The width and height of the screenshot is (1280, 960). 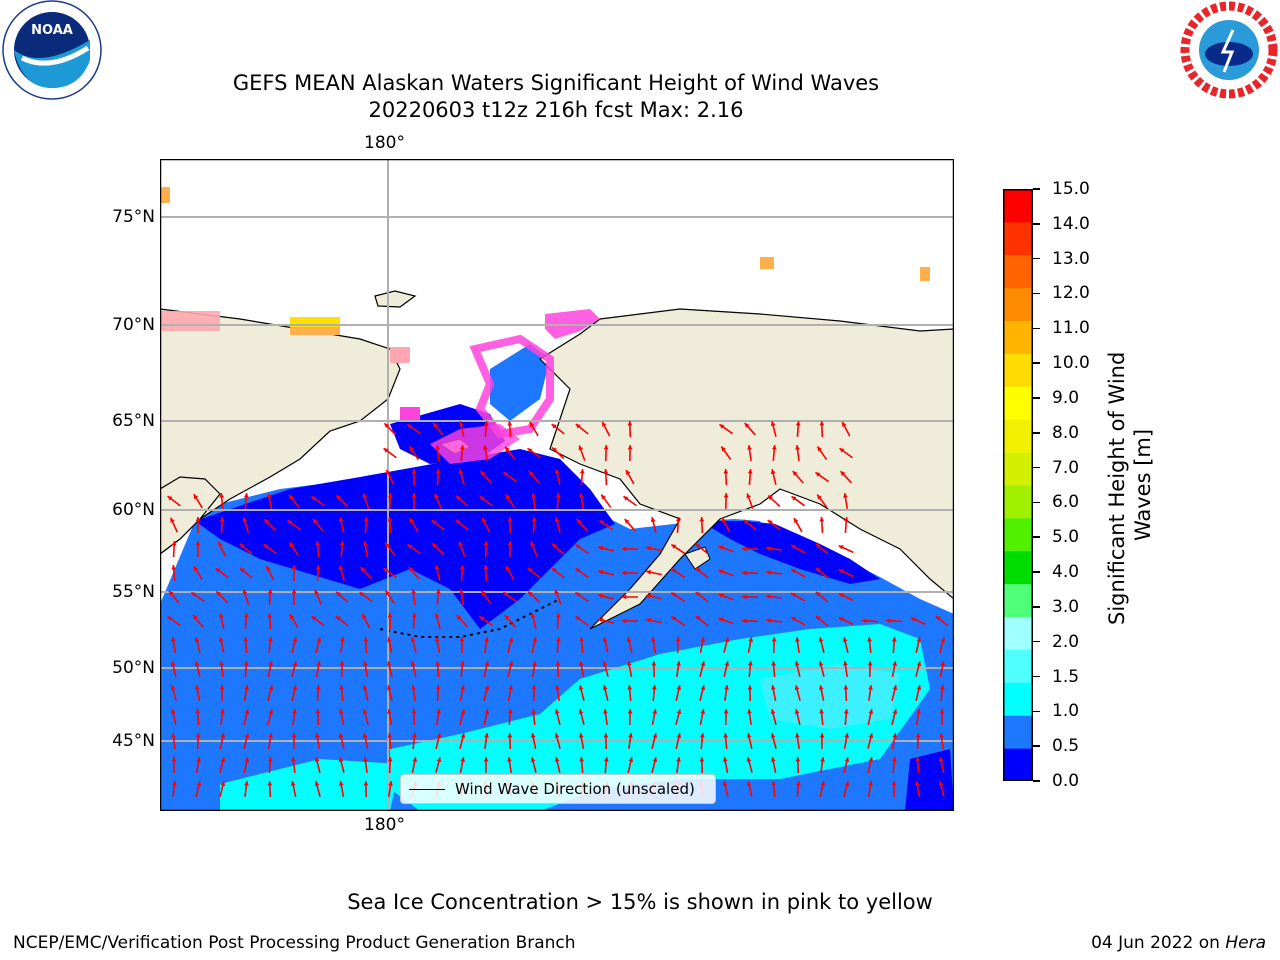 What do you see at coordinates (1066, 432) in the screenshot?
I see `colorbar-tick-label: 8.0` at bounding box center [1066, 432].